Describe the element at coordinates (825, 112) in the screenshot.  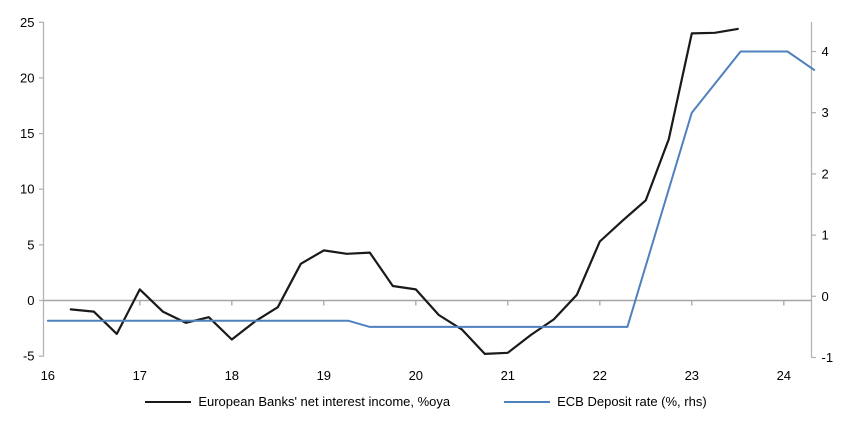
I see `y-axis-right-tick-label: 3` at that location.